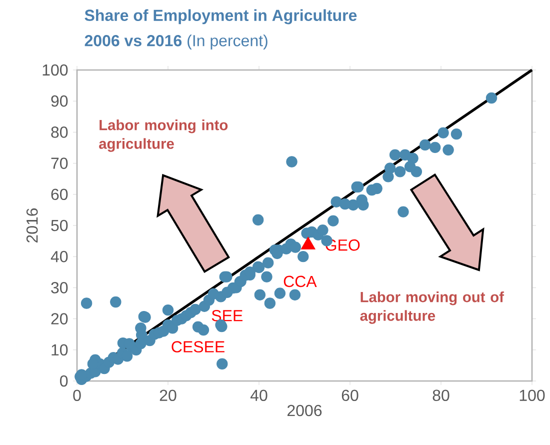 Image resolution: width=550 pixels, height=445 pixels. Describe the element at coordinates (432, 307) in the screenshot. I see `annotation: Labor moving out of agriculture` at that location.